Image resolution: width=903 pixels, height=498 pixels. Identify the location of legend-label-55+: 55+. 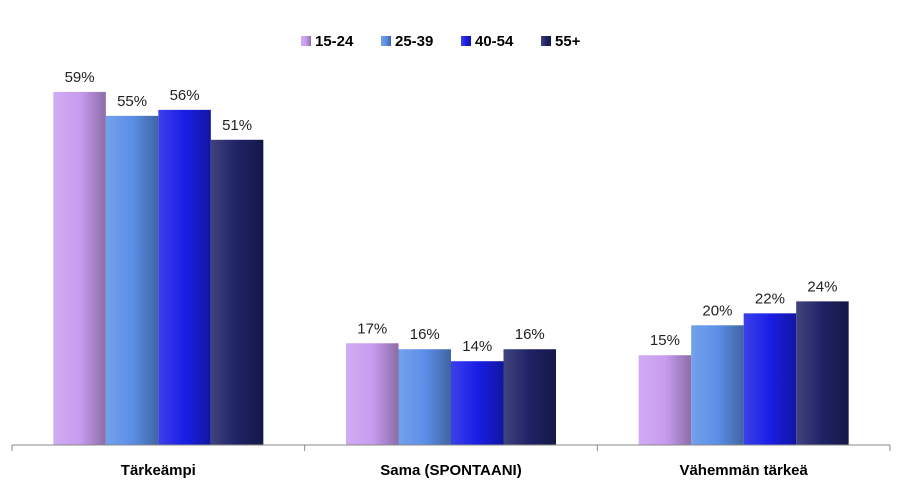
(568, 41).